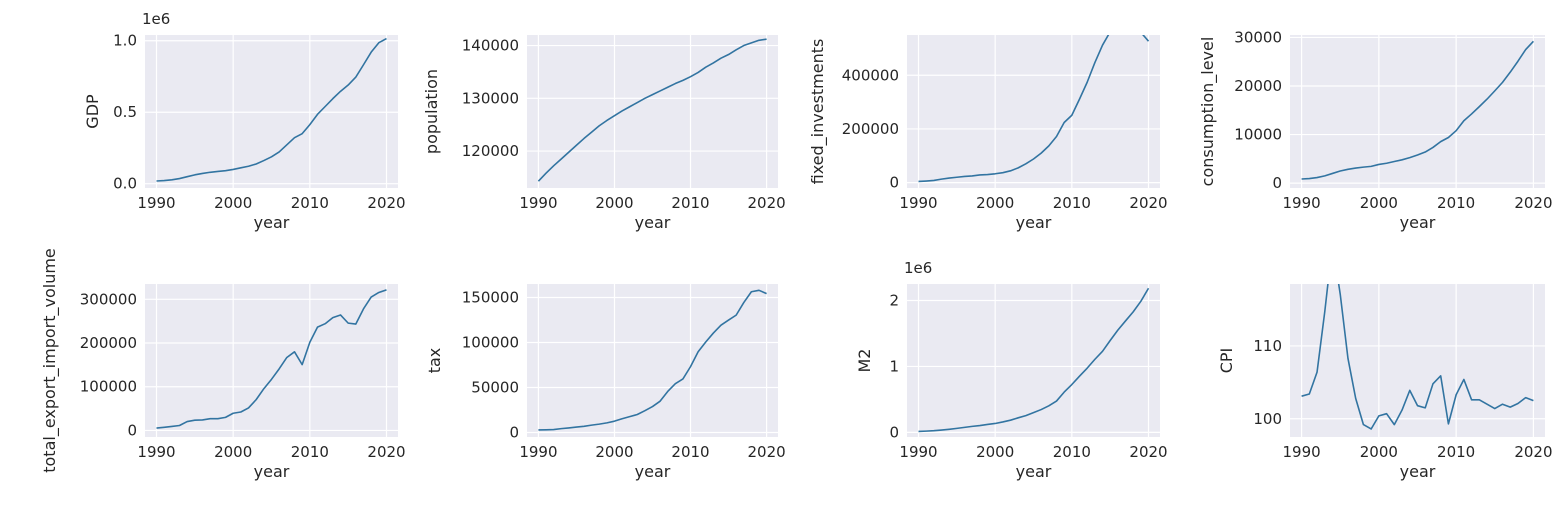  Describe the element at coordinates (495, 388) in the screenshot. I see `y-tick-label: 50000` at that location.